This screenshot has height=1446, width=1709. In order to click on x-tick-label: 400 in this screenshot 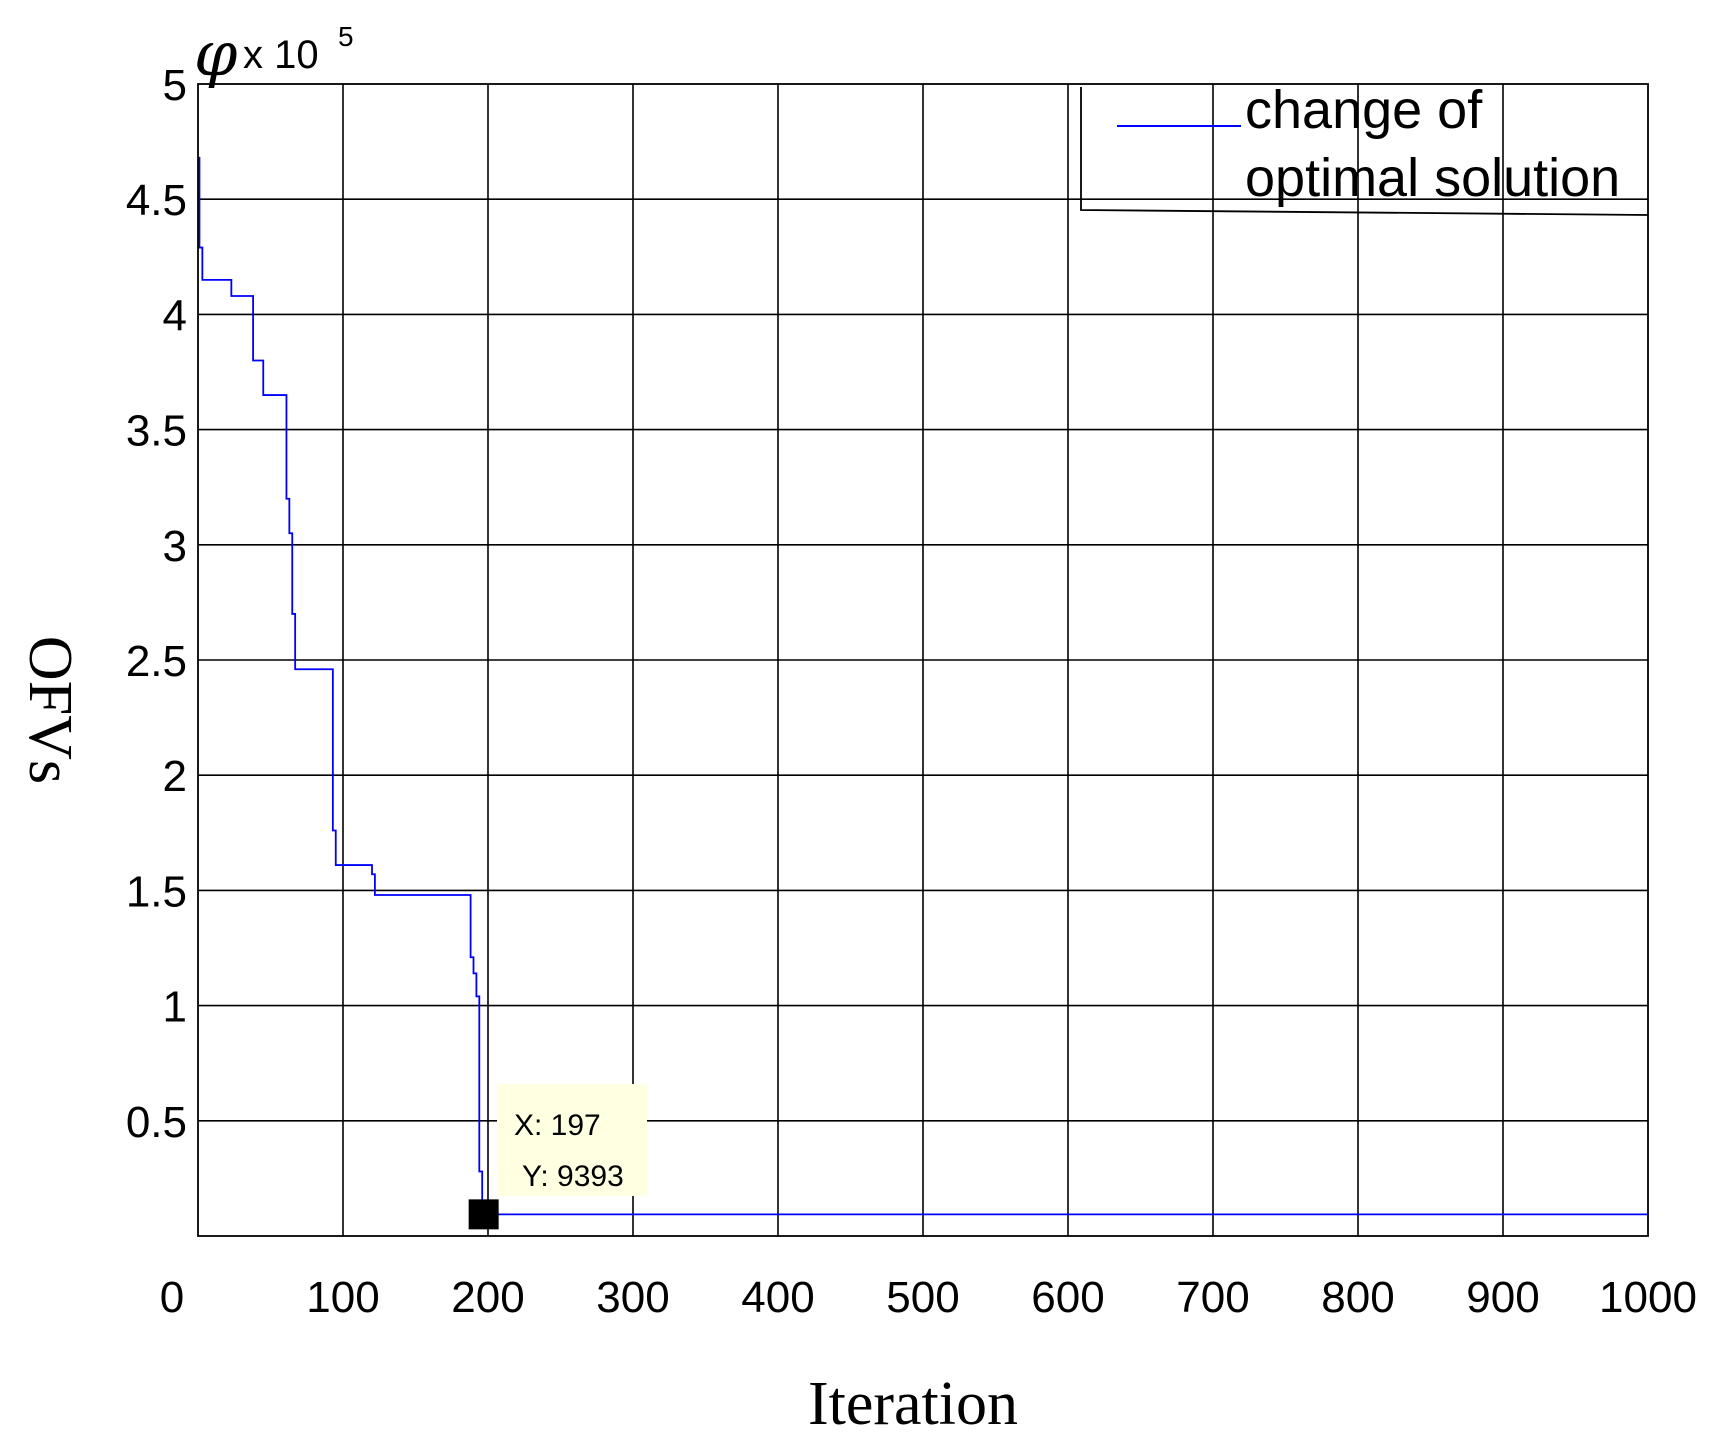, I will do `click(777, 1297)`.